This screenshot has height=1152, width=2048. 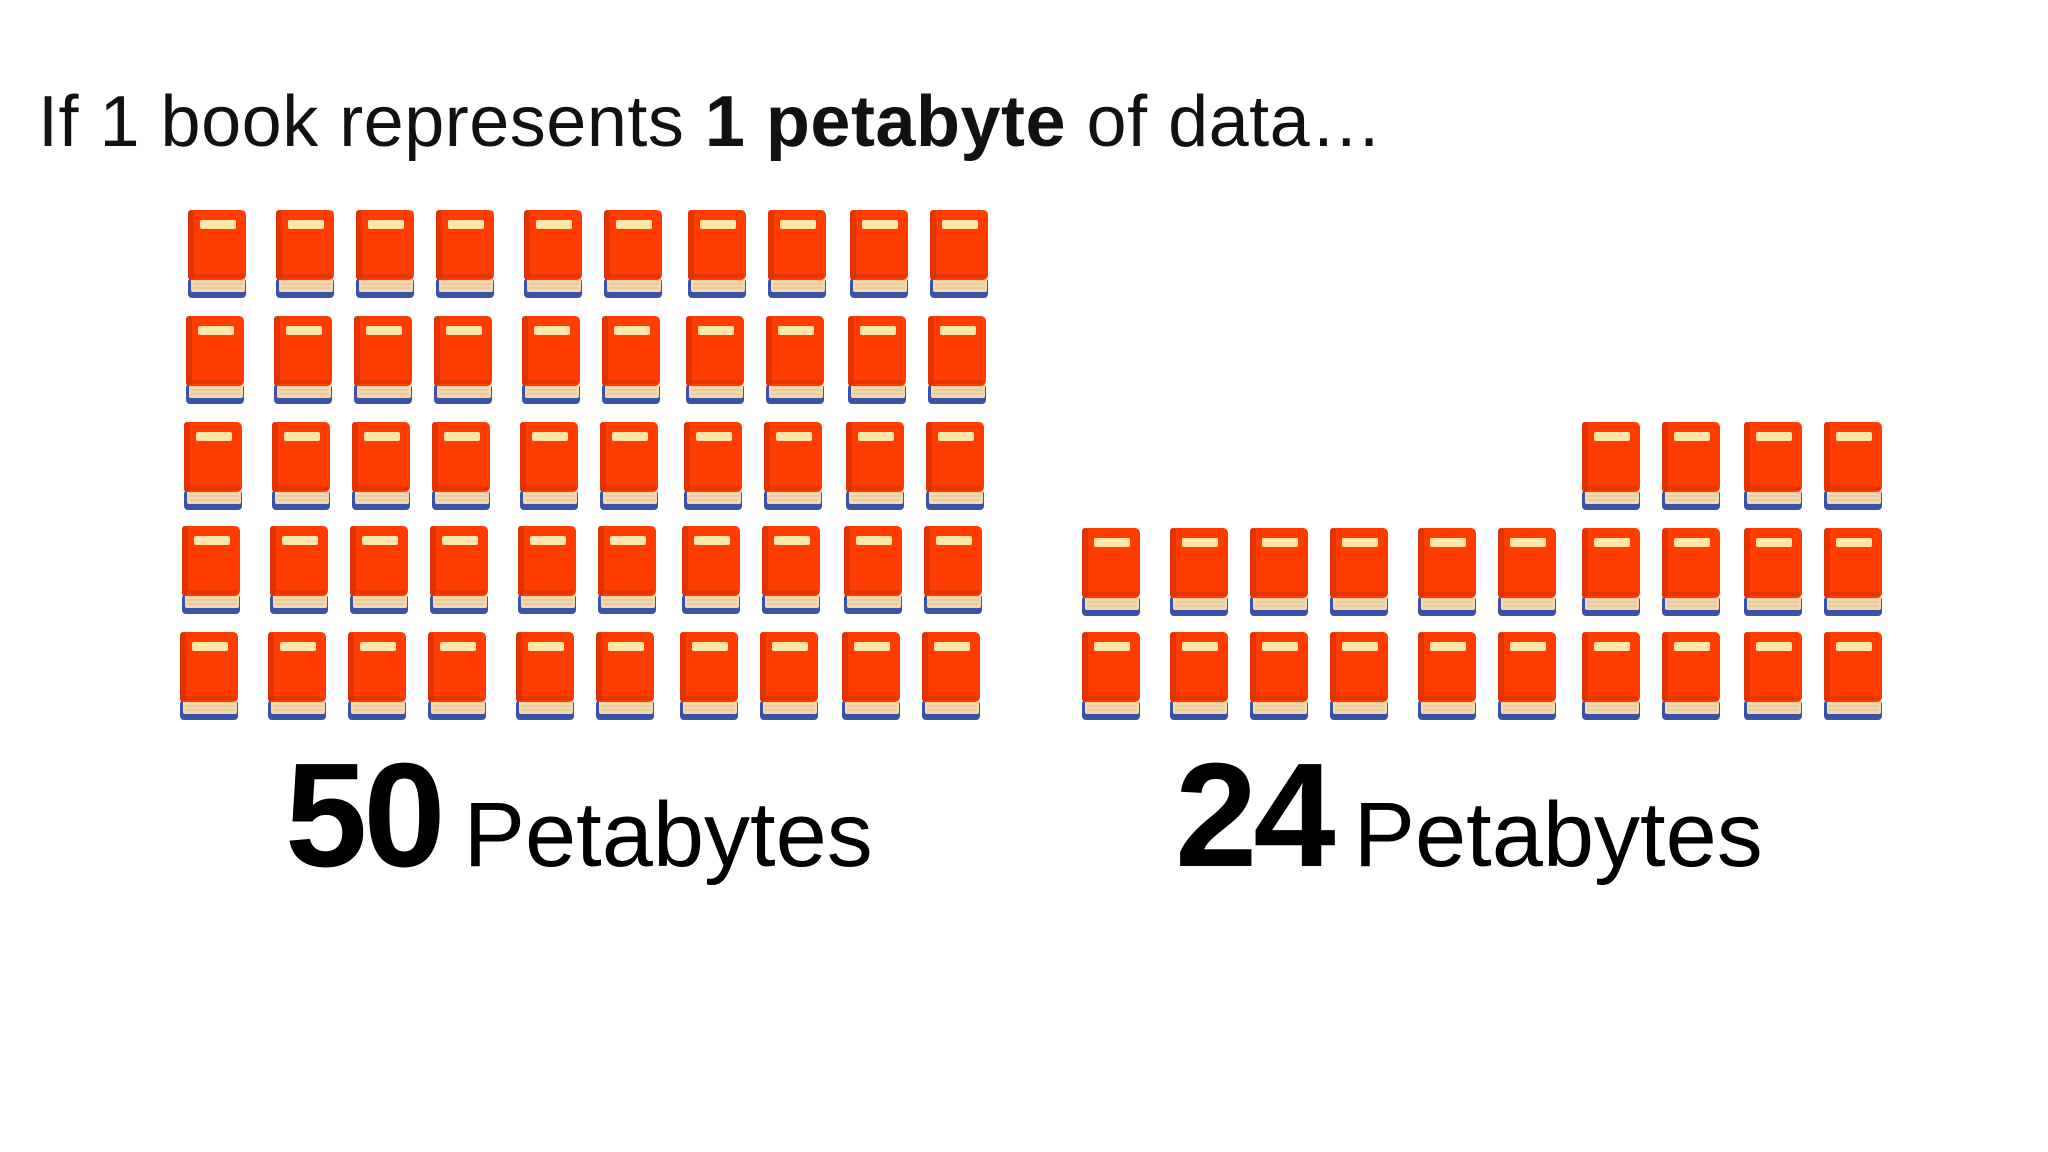 I want to click on label-24-petabytes: 24 Petabytes, so click(x=1469, y=816).